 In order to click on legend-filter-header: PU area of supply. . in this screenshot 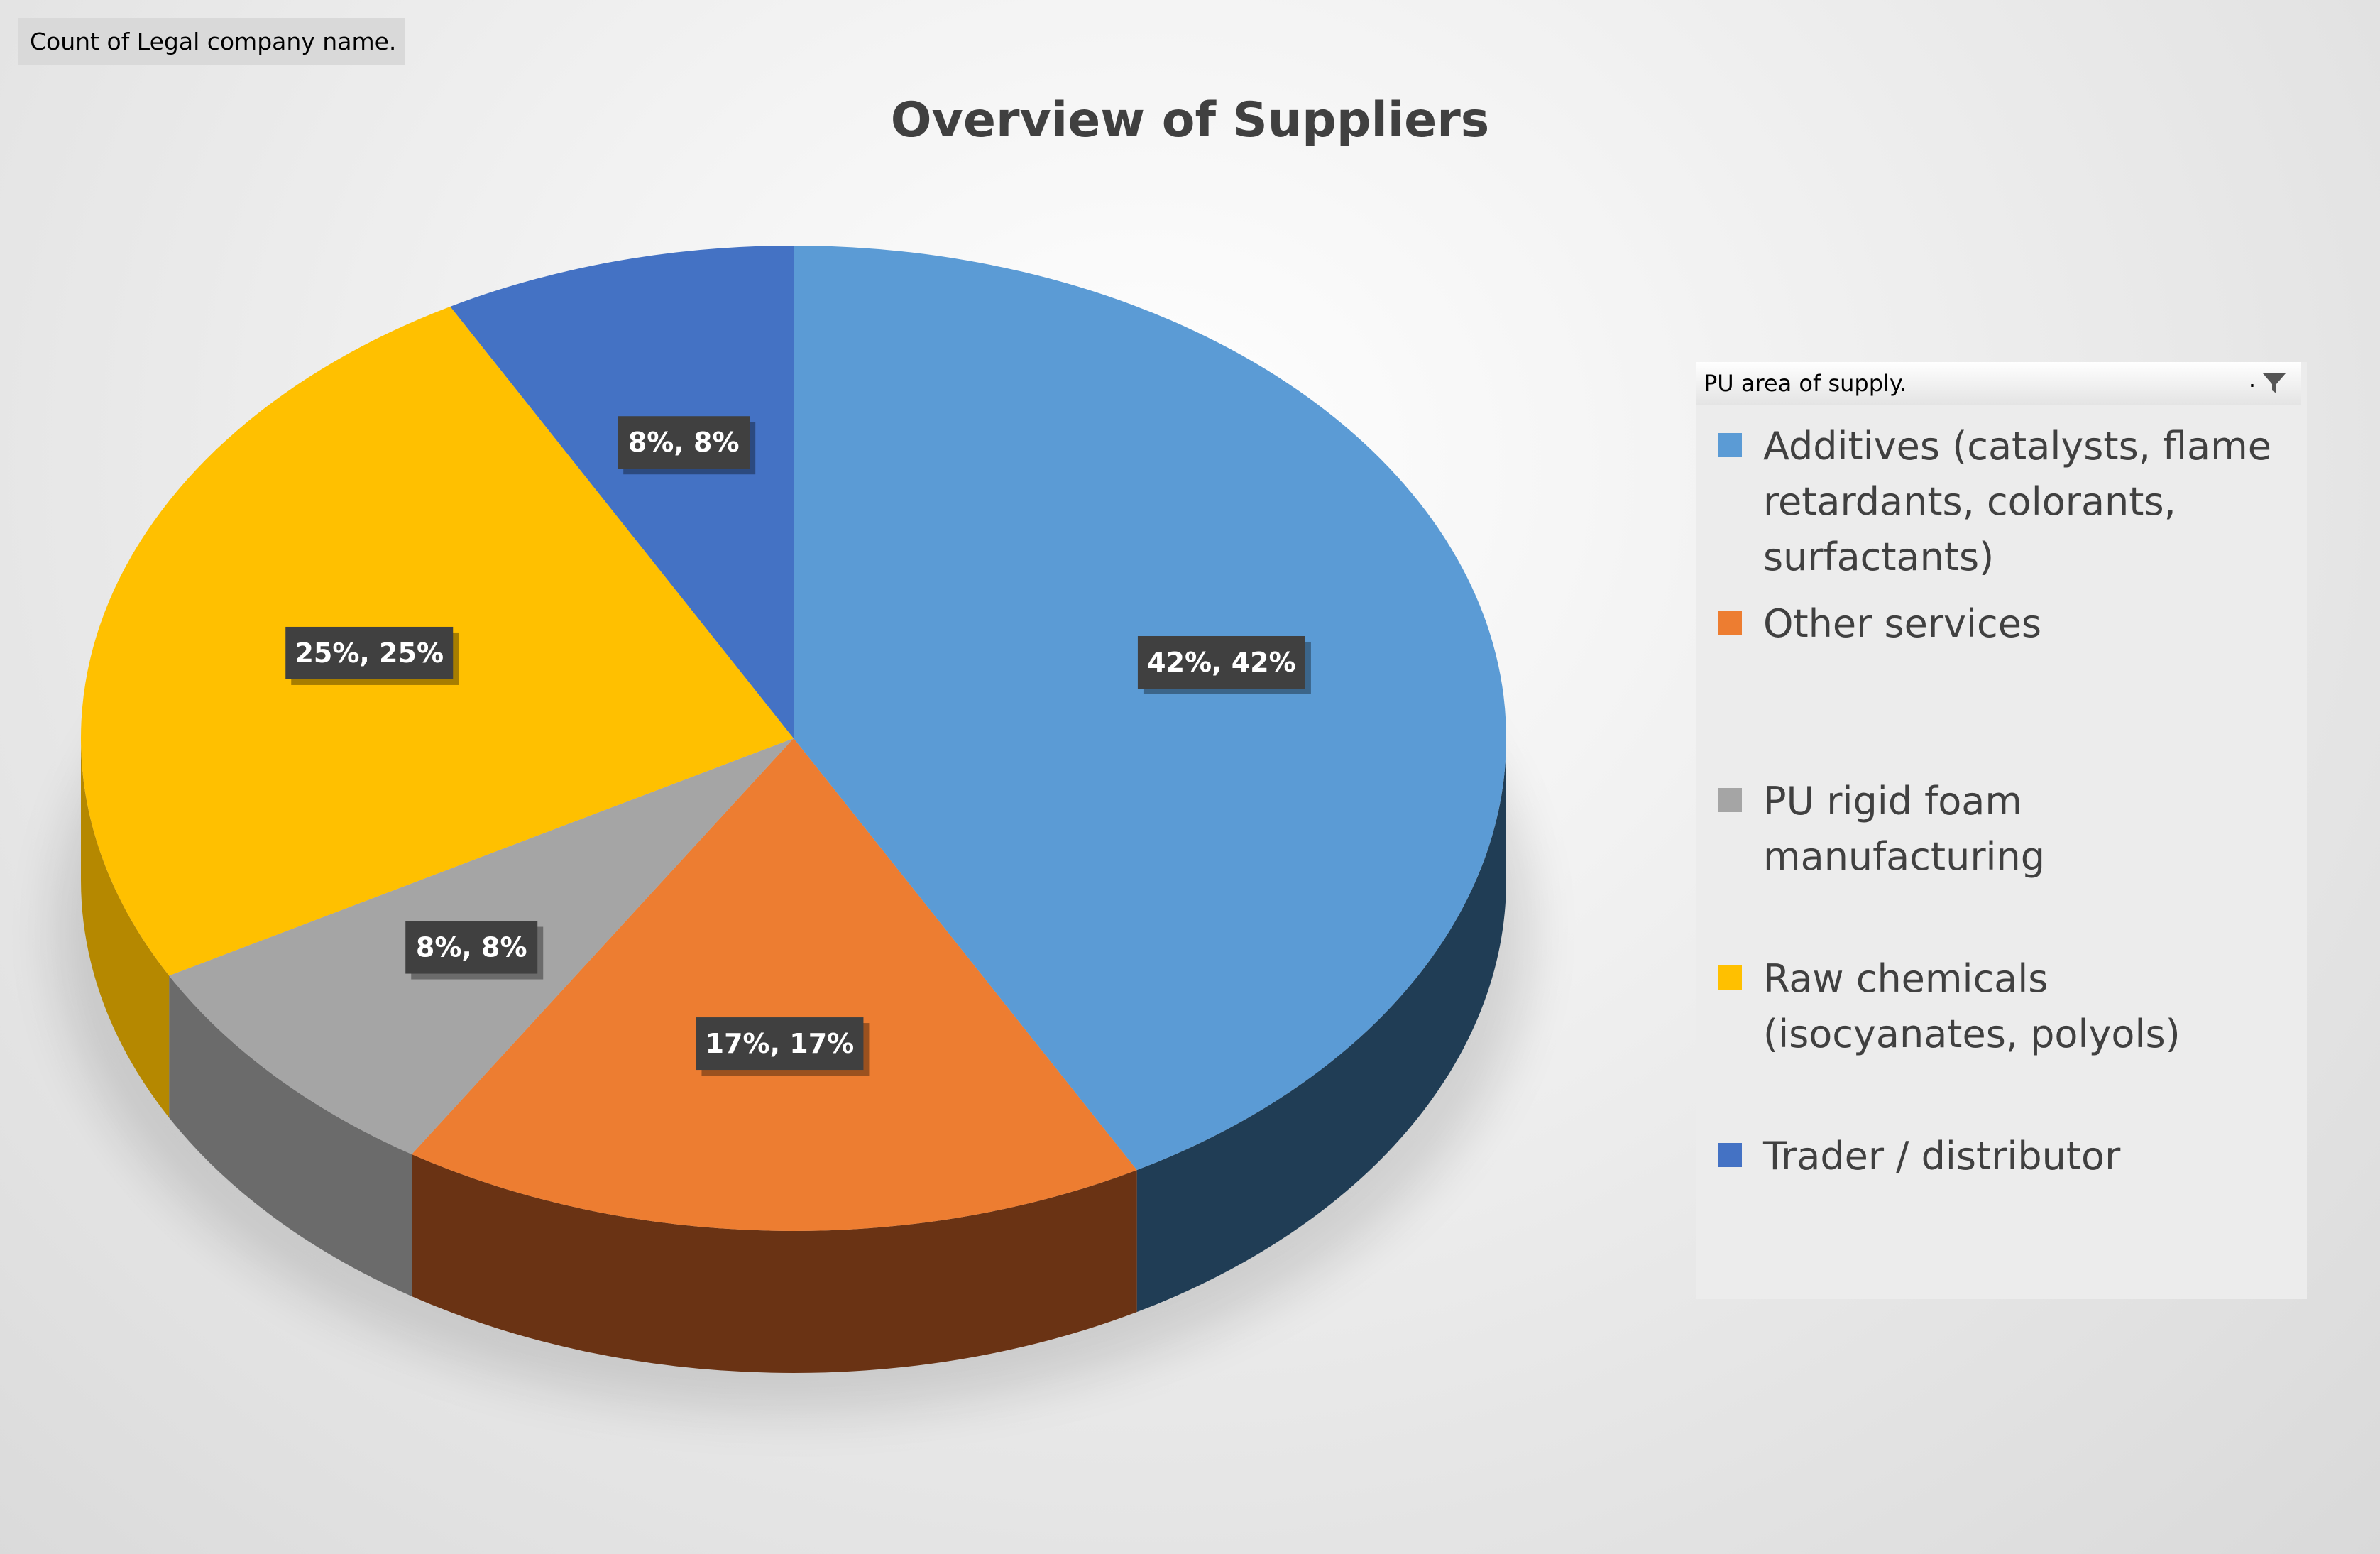, I will do `click(1999, 384)`.